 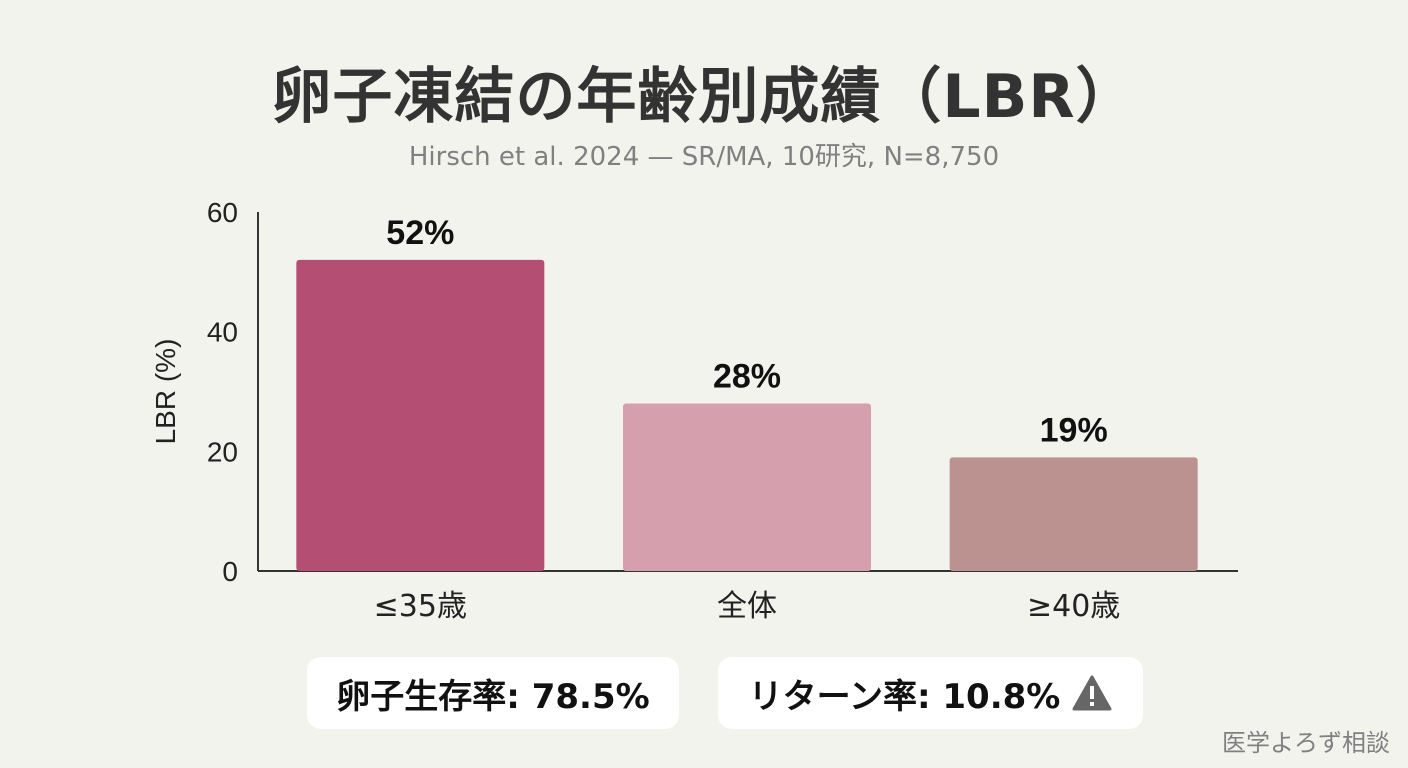 What do you see at coordinates (904, 696) in the screenshot?
I see `return-rate-text: リターン率: 10.8%` at bounding box center [904, 696].